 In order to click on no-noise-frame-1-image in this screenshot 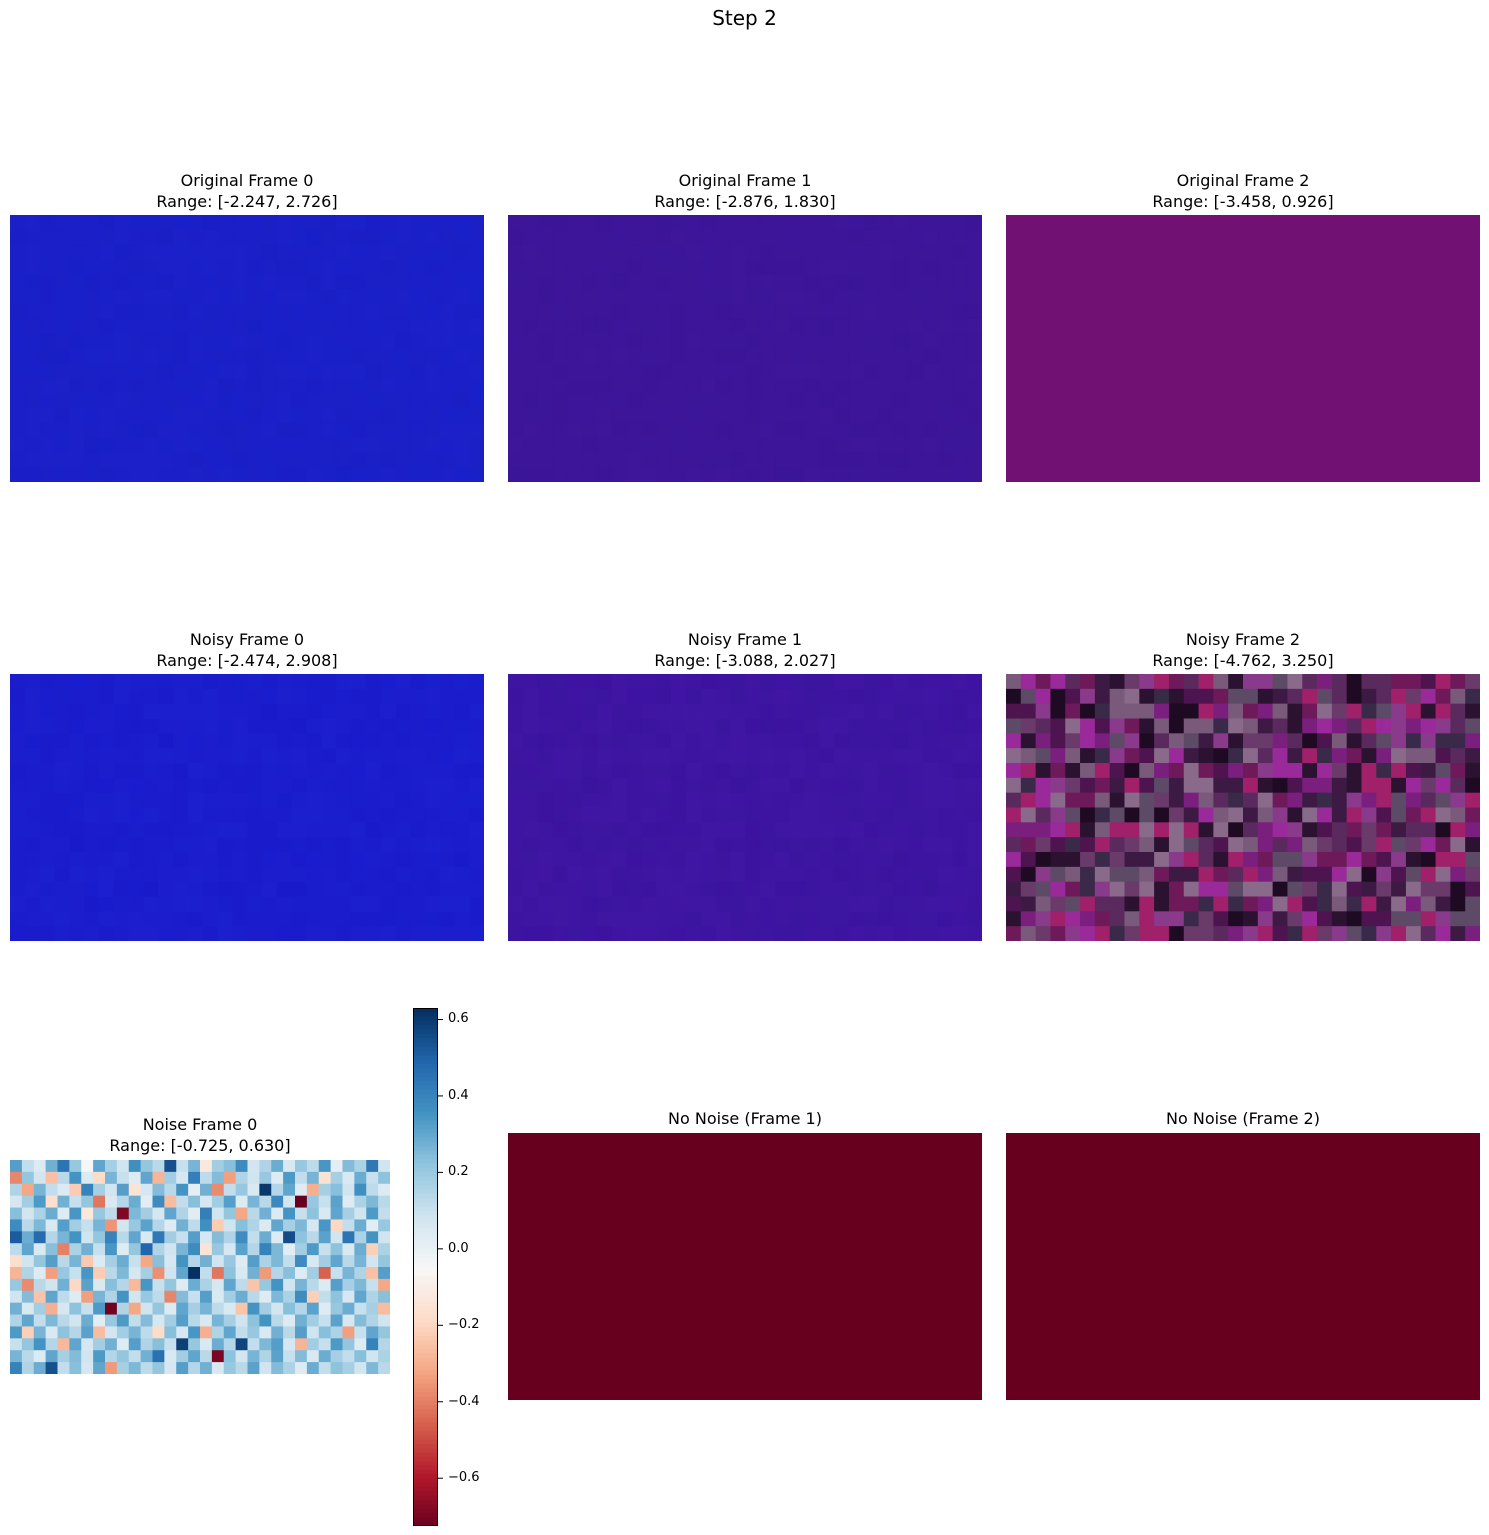, I will do `click(745, 1266)`.